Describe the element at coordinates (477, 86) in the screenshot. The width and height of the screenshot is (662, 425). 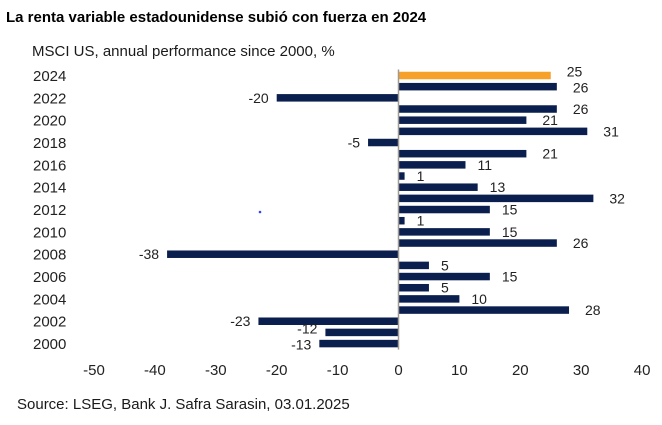
I see `bar-2023` at that location.